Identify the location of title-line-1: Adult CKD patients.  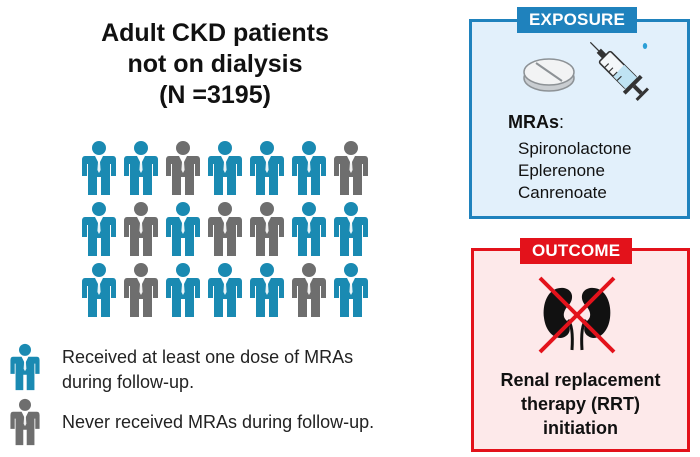
(215, 33).